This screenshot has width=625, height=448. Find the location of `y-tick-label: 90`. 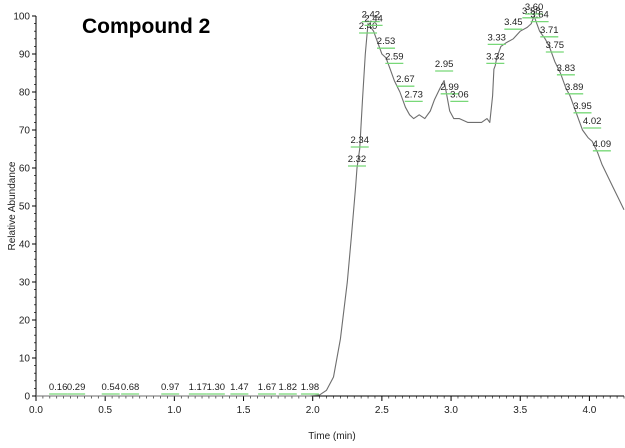

y-tick-label: 90 is located at coordinates (25, 55).